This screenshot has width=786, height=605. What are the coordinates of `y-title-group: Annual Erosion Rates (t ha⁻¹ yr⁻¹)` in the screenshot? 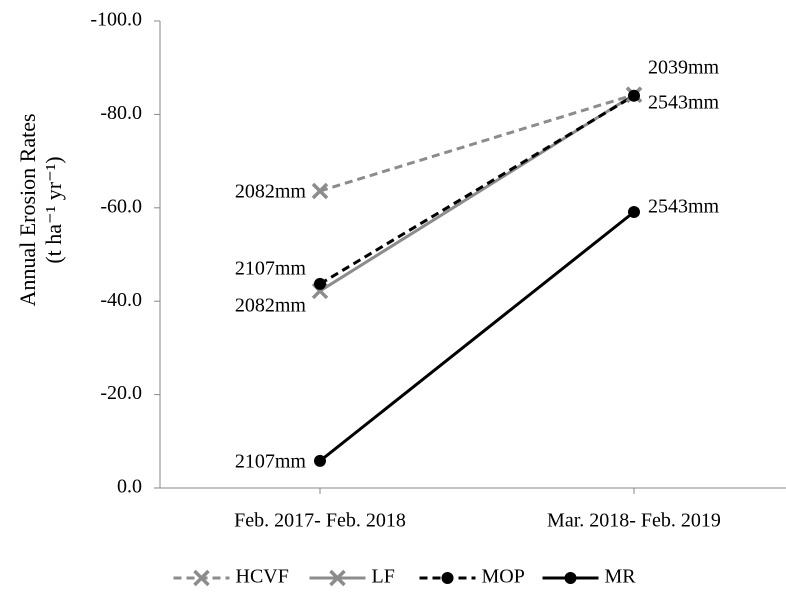 It's located at (40, 209).